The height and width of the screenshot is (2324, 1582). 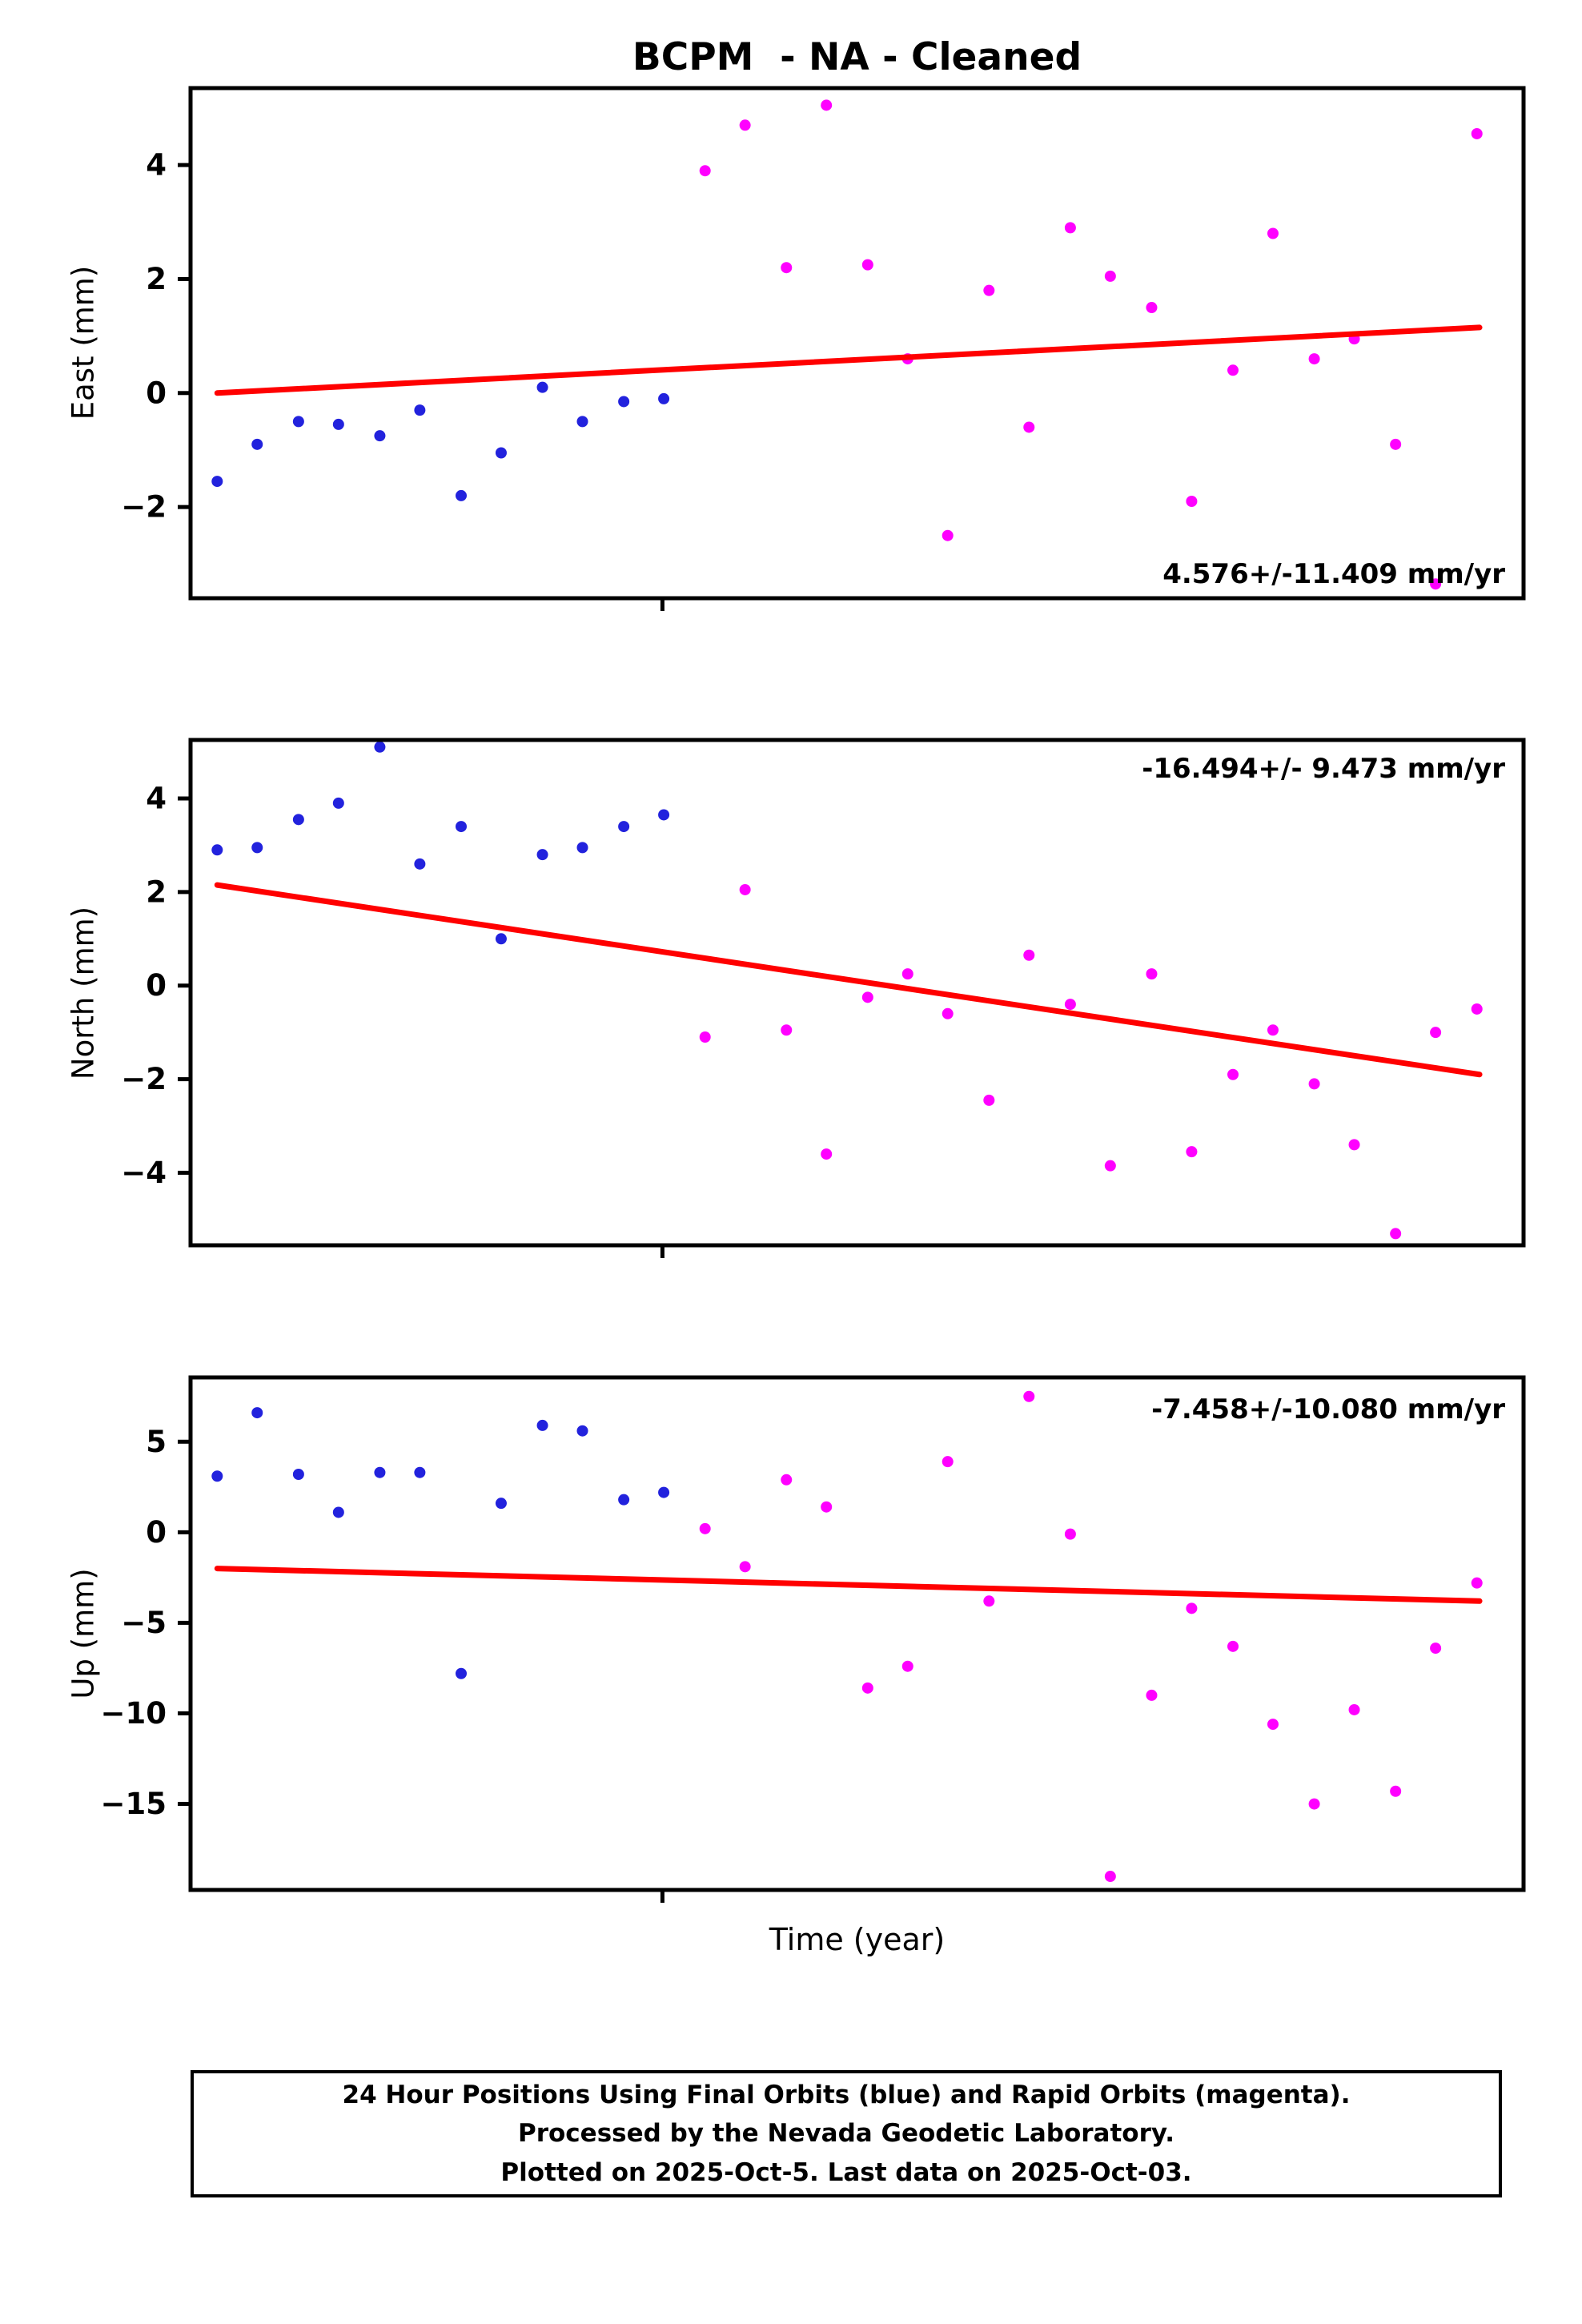 What do you see at coordinates (84, 1633) in the screenshot?
I see `up-axis-label: Up (mm)` at bounding box center [84, 1633].